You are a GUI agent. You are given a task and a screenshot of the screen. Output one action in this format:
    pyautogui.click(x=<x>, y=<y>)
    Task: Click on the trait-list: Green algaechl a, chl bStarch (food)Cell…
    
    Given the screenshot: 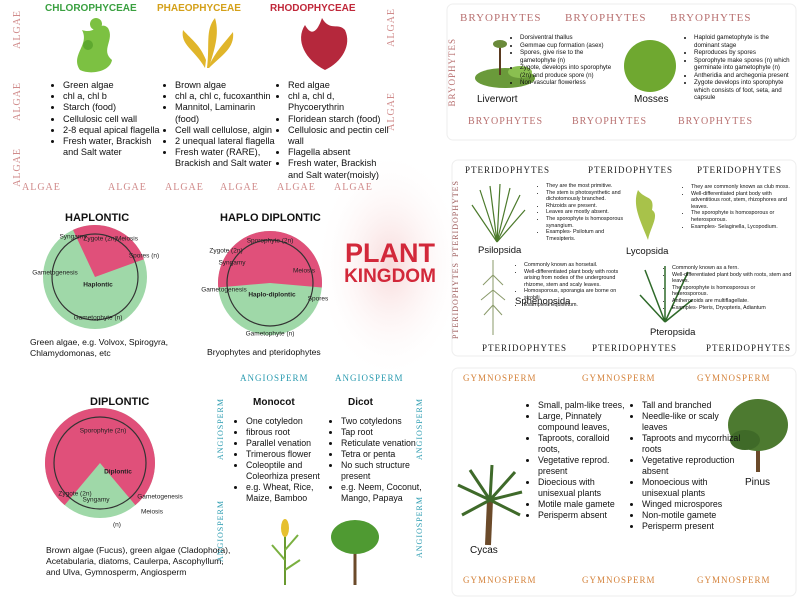 What is the action you would take?
    pyautogui.click(x=110, y=119)
    